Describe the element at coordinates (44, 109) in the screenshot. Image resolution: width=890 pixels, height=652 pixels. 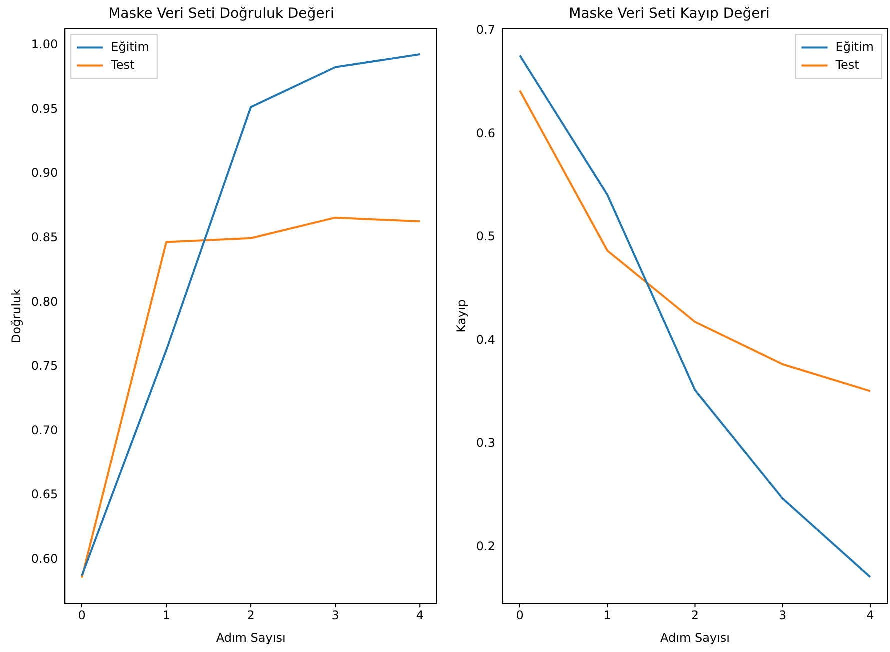
I see `y-tick-label: 0.95` at that location.